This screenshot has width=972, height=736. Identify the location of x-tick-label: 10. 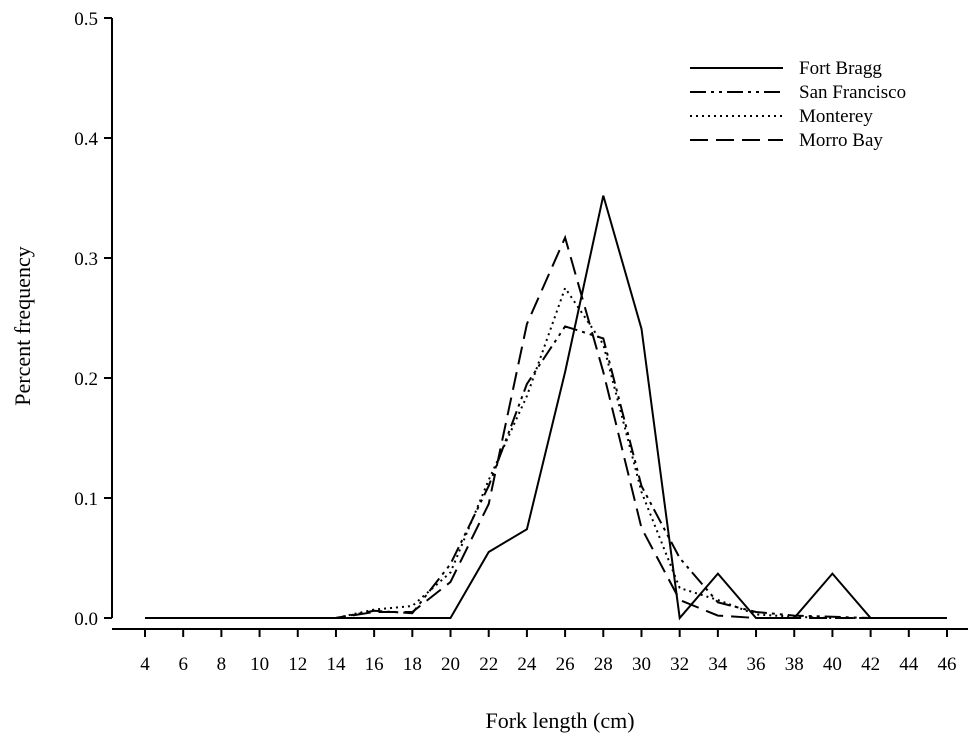
(259, 664).